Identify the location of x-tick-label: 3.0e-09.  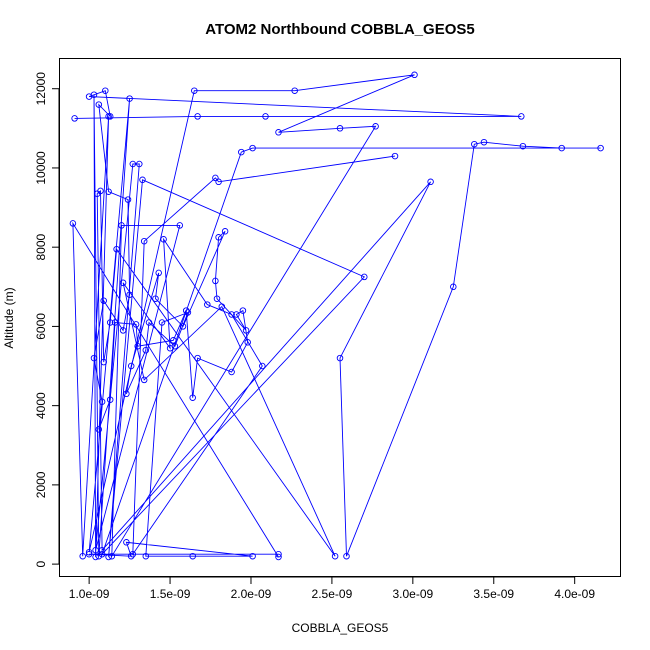
(412, 594).